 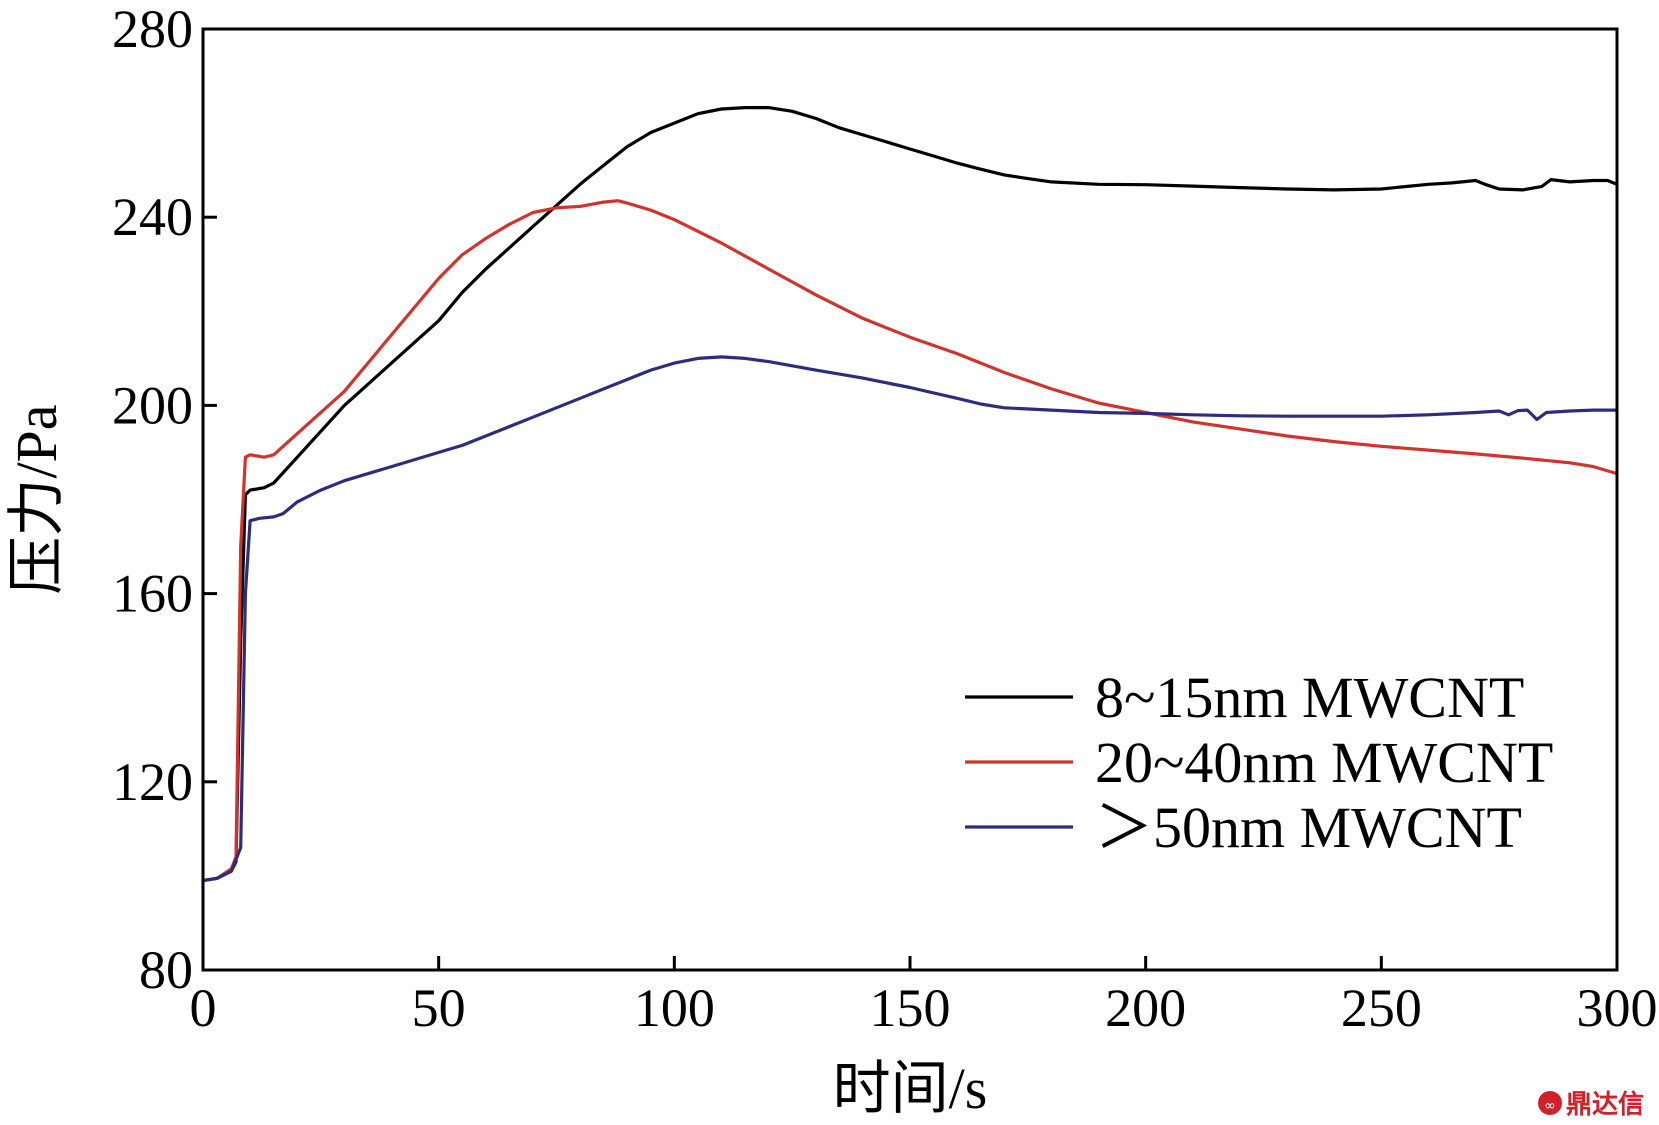 What do you see at coordinates (152, 594) in the screenshot?
I see `y-tick-label-160: 160` at bounding box center [152, 594].